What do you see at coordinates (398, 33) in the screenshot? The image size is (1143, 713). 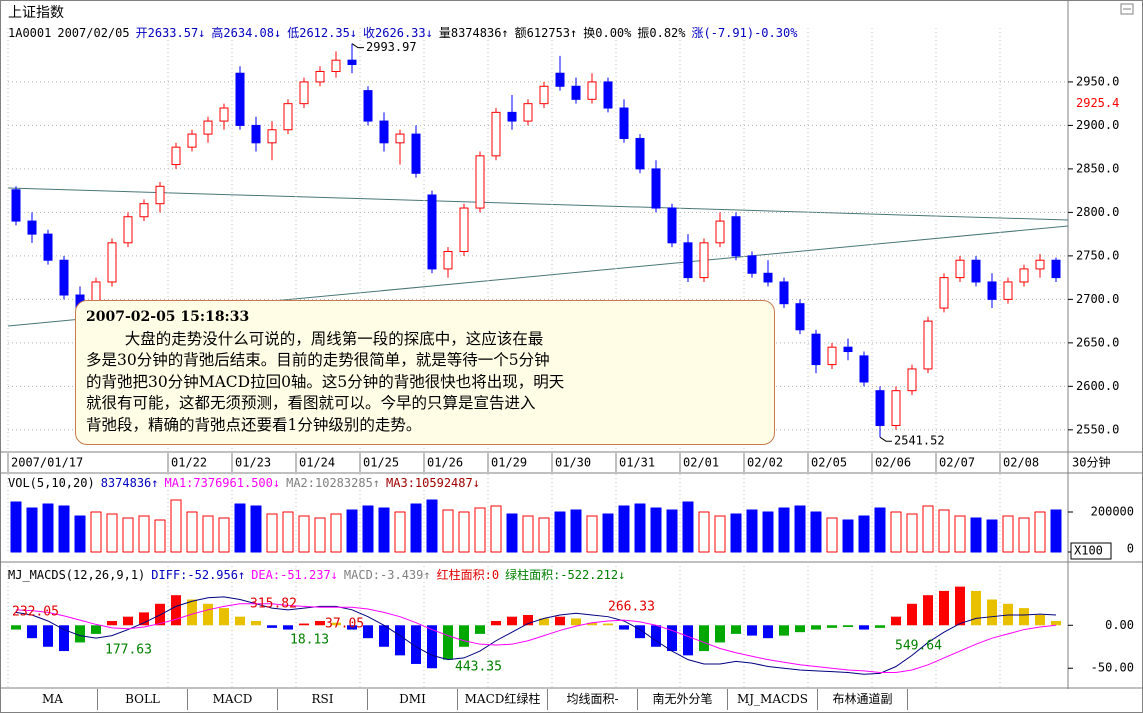 I see `info-field: 收2626.33↓` at bounding box center [398, 33].